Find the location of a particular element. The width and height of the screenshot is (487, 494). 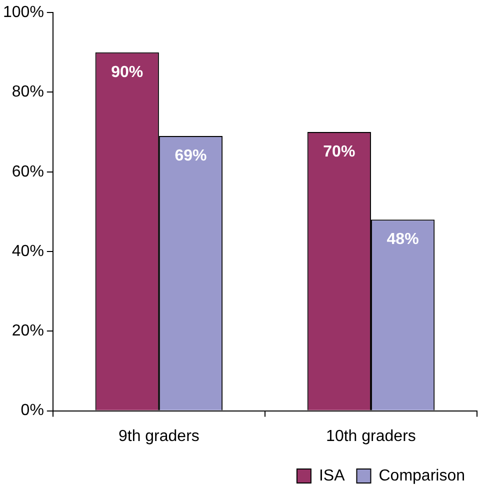

y-tick-label: 0% is located at coordinates (32, 411).